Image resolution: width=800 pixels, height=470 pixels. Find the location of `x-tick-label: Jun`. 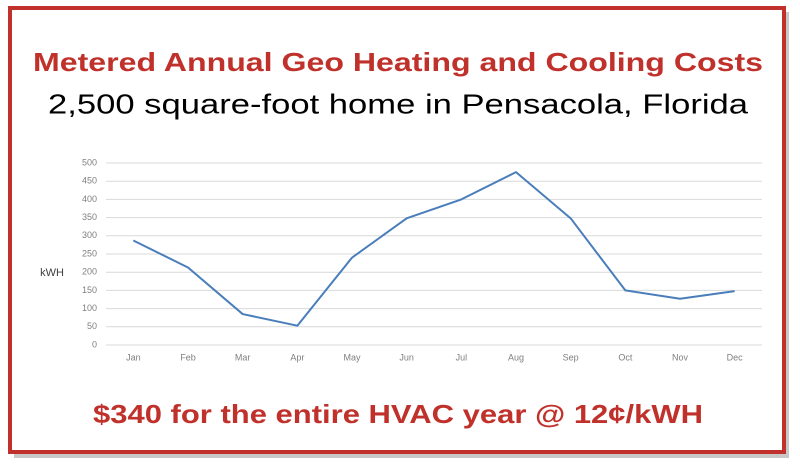

x-tick-label: Jun is located at coordinates (406, 357).